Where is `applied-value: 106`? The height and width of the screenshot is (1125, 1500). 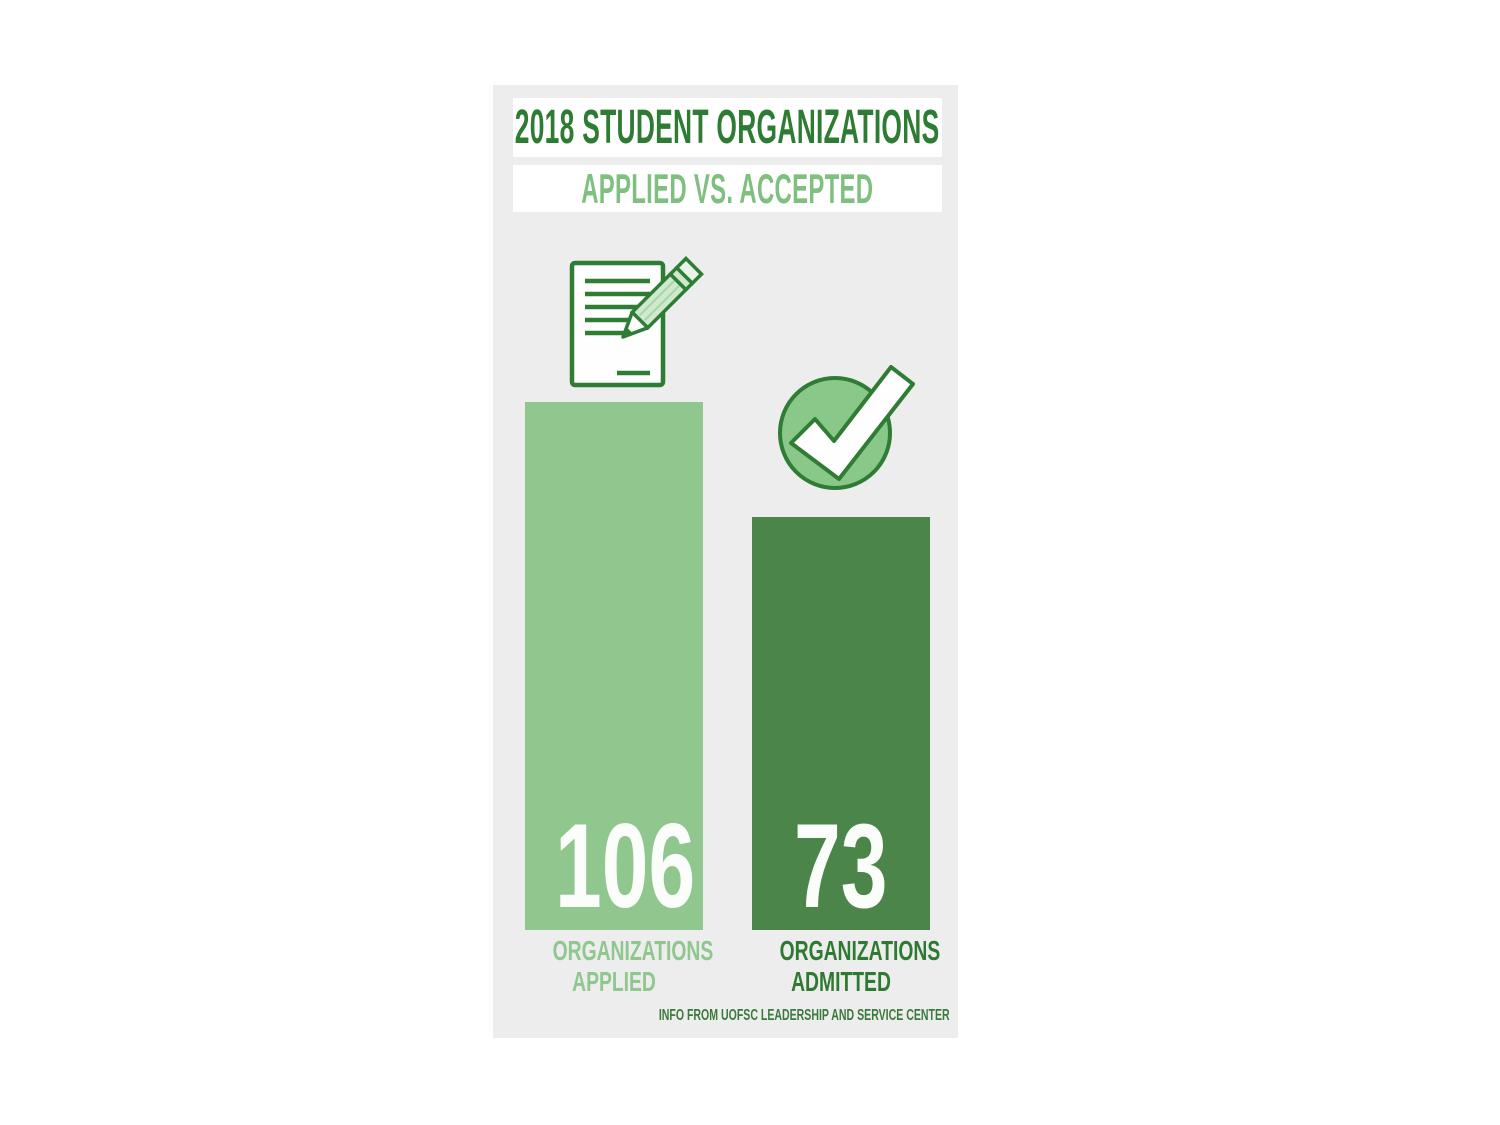
applied-value: 106 is located at coordinates (625, 866).